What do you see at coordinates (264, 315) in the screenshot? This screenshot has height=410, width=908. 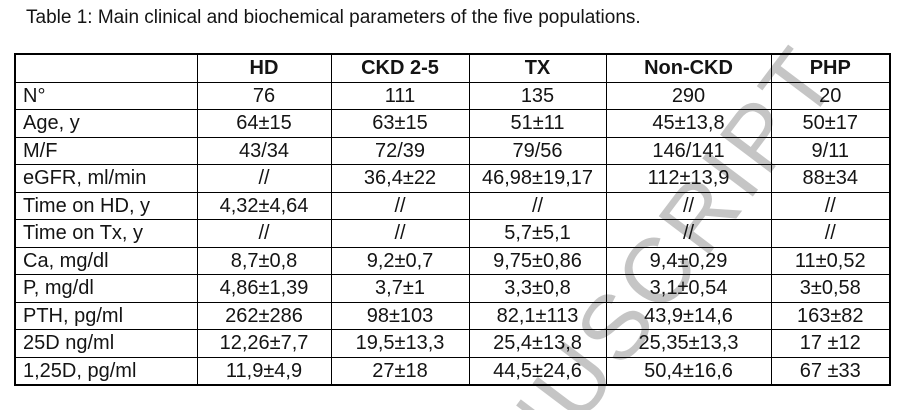 I see `cell-value: 262±286` at bounding box center [264, 315].